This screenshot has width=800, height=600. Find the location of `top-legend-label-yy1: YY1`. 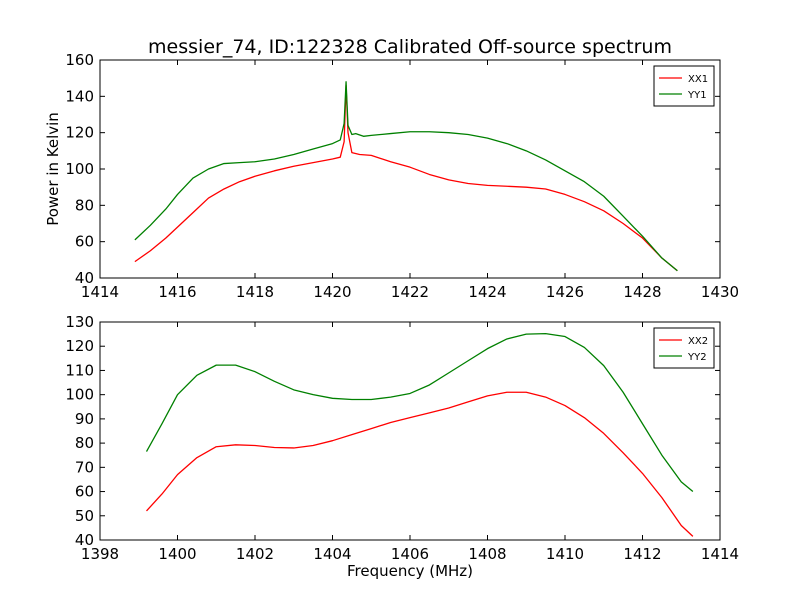

top-legend-label-yy1: YY1 is located at coordinates (697, 95).